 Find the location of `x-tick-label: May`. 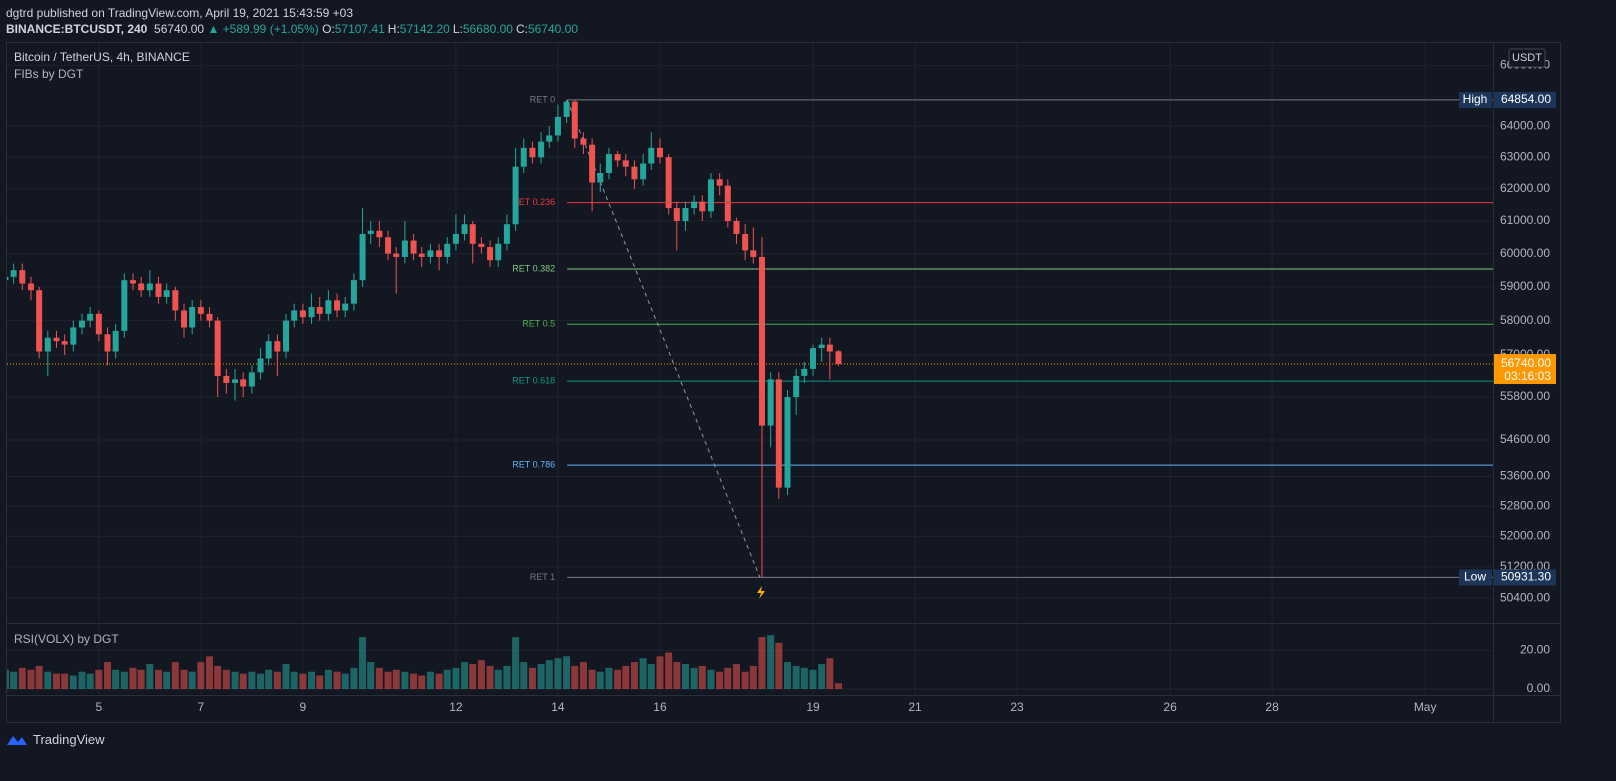

x-tick-label: May is located at coordinates (1425, 707).